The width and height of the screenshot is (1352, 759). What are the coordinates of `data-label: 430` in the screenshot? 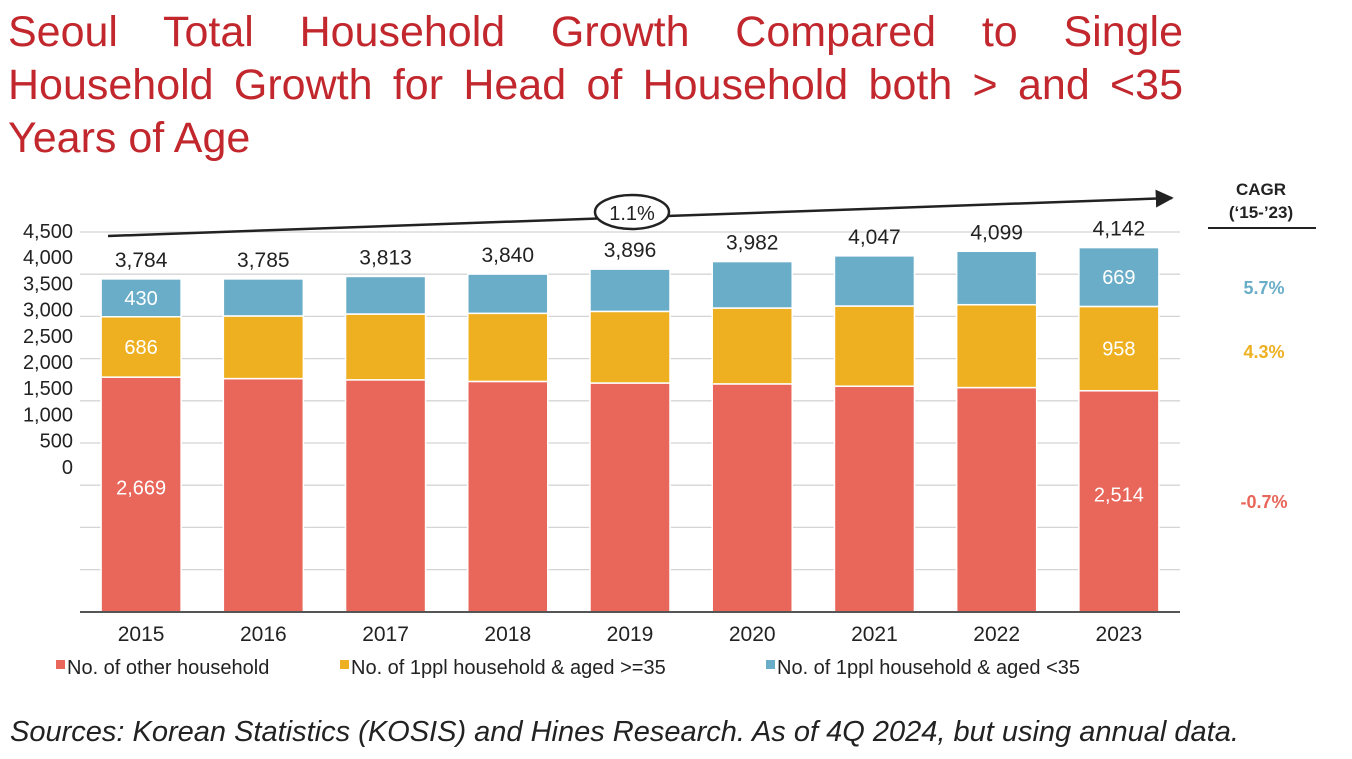 It's located at (140, 299).